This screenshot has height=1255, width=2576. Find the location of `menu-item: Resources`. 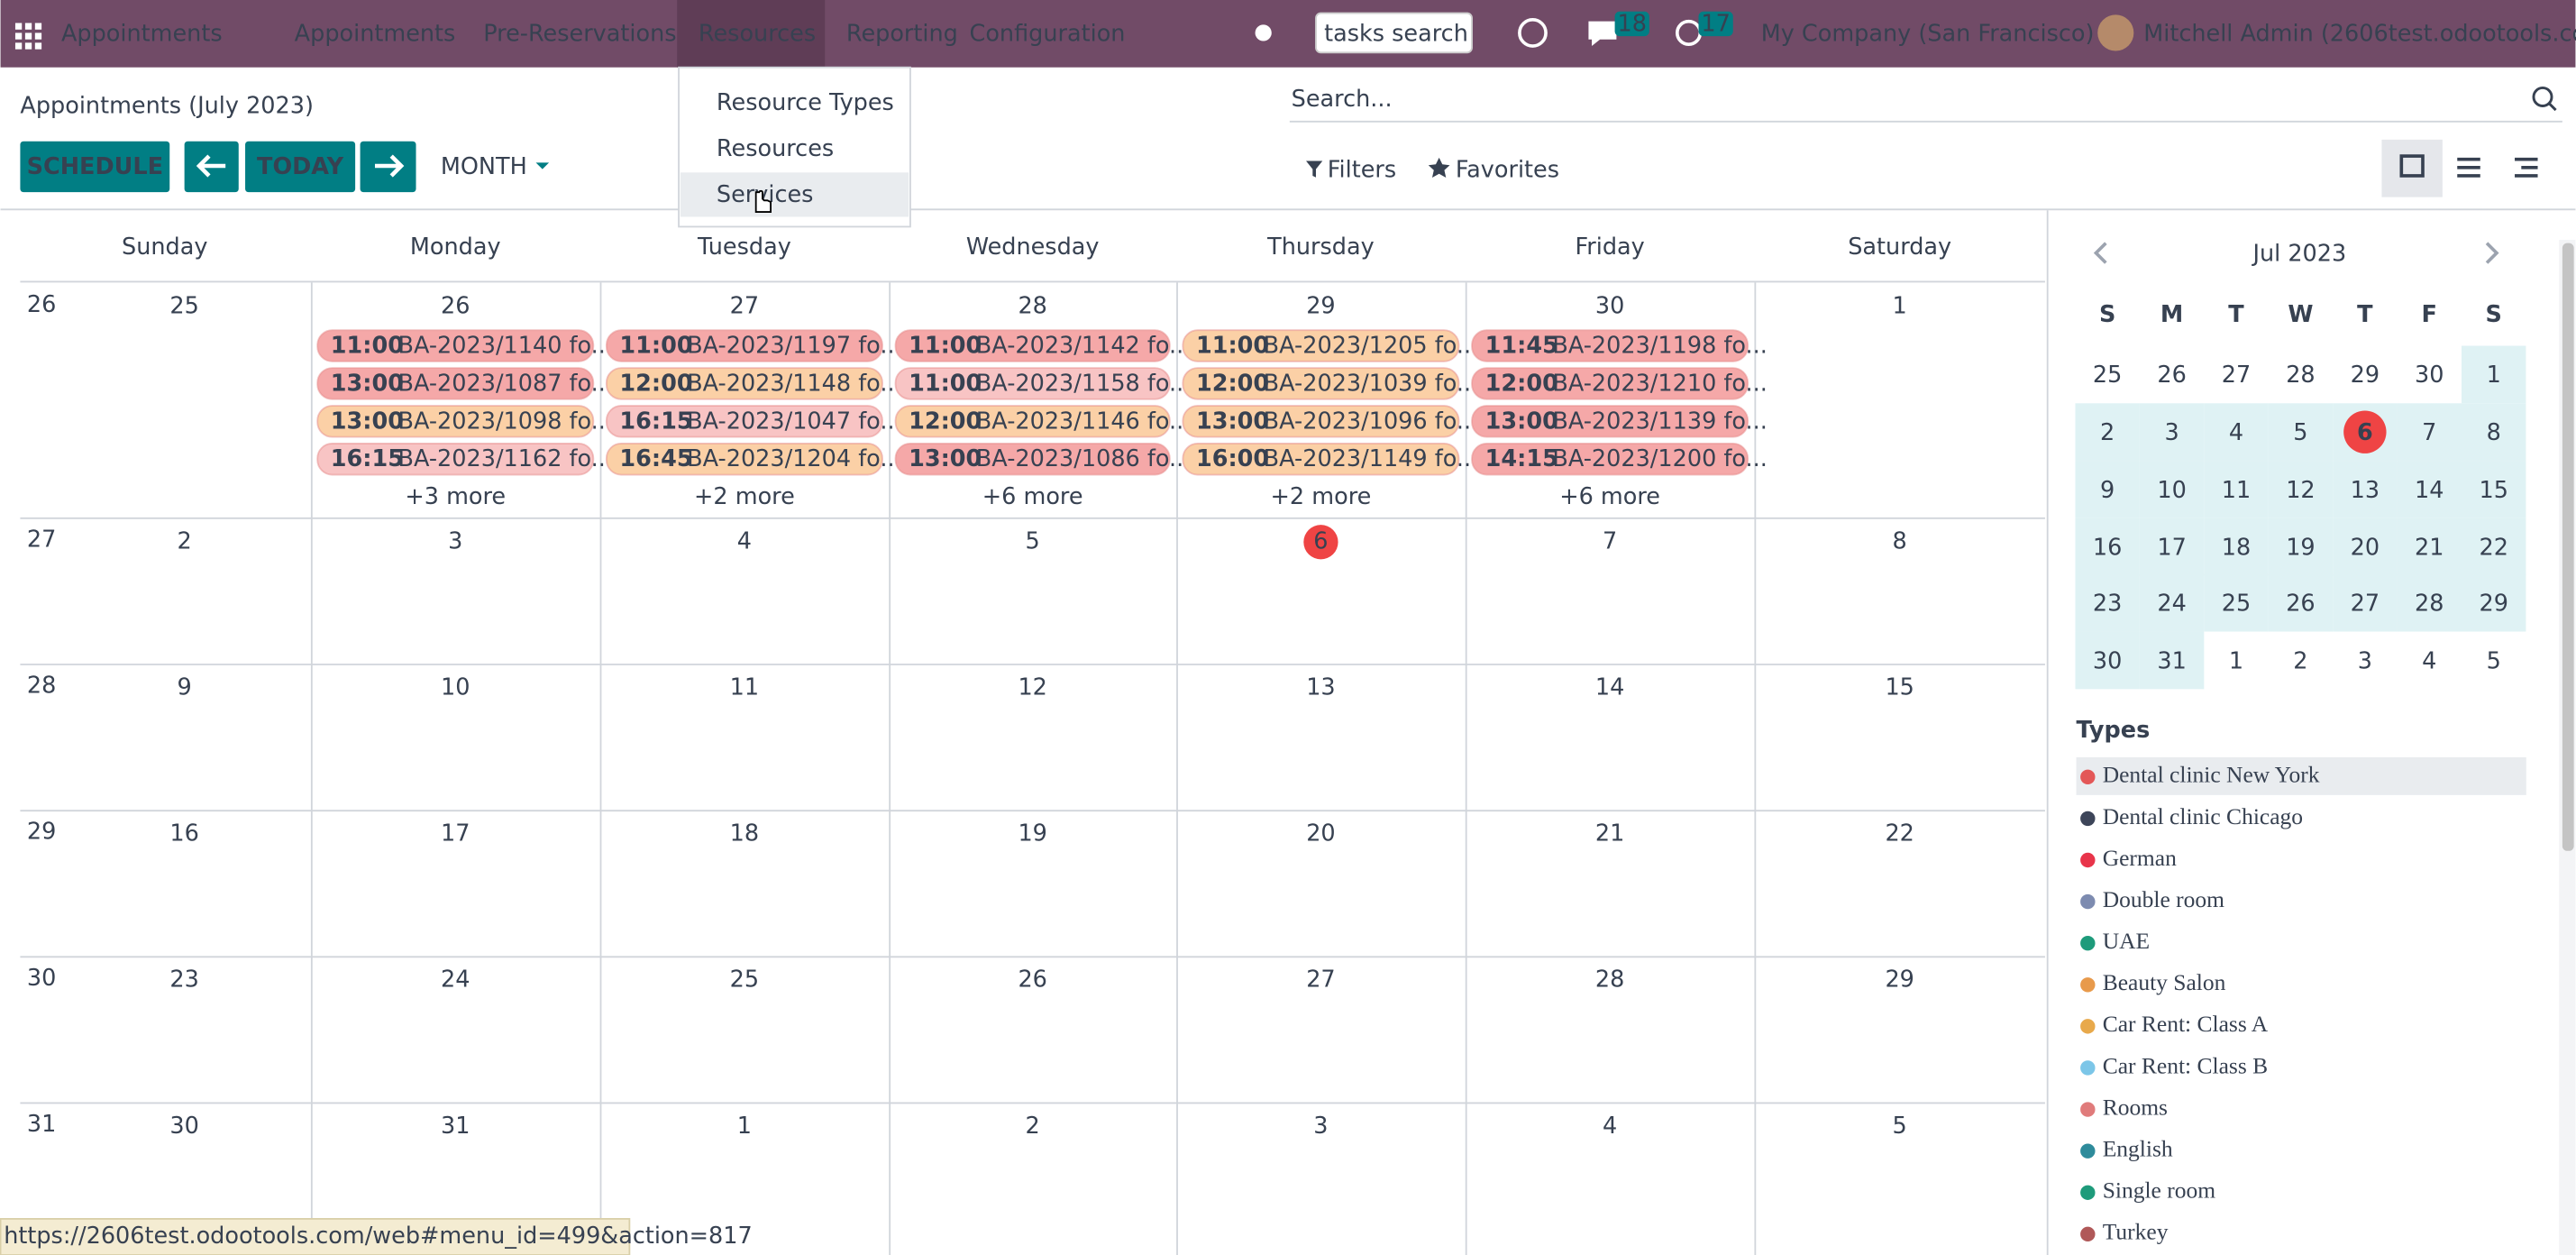

menu-item: Resources is located at coordinates (757, 33).